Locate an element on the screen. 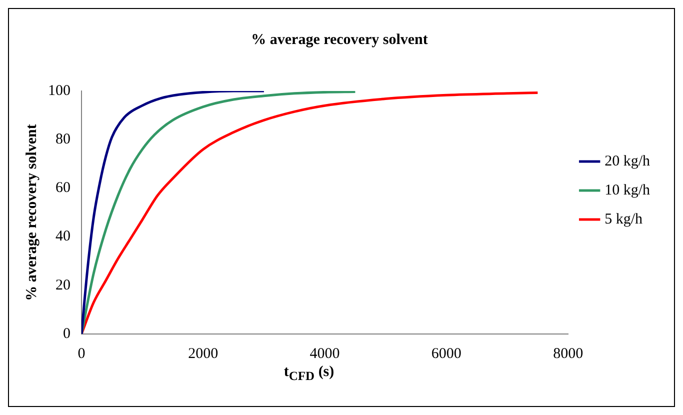 The image size is (683, 415). x-axis-title: t$_{CFD}$ (s) is located at coordinates (309, 374).